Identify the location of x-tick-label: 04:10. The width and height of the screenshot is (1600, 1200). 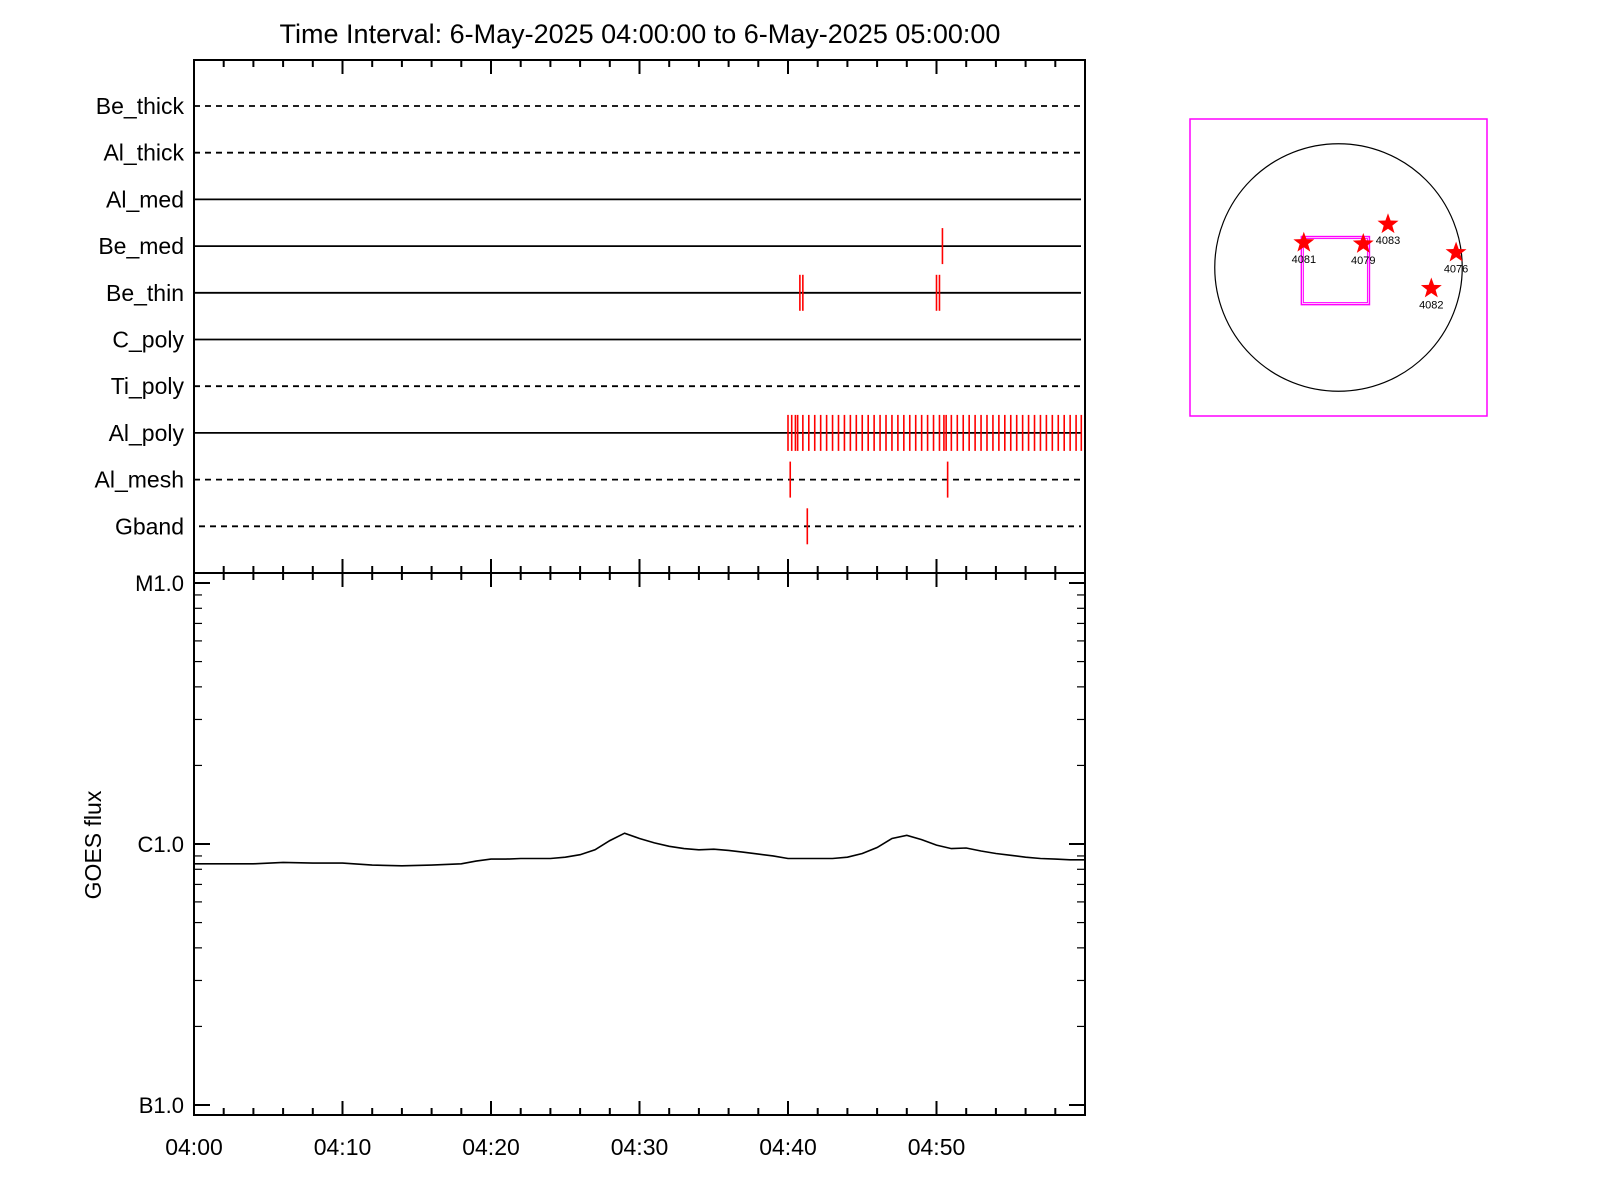
(343, 1147).